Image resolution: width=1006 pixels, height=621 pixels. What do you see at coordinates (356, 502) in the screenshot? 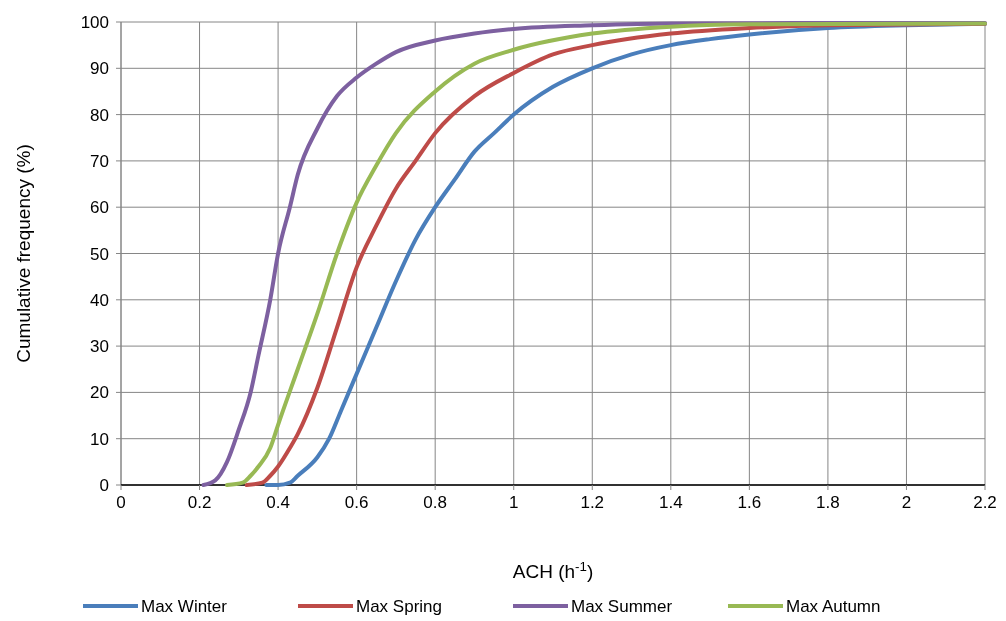
I see `x-tick-label: 0.6` at bounding box center [356, 502].